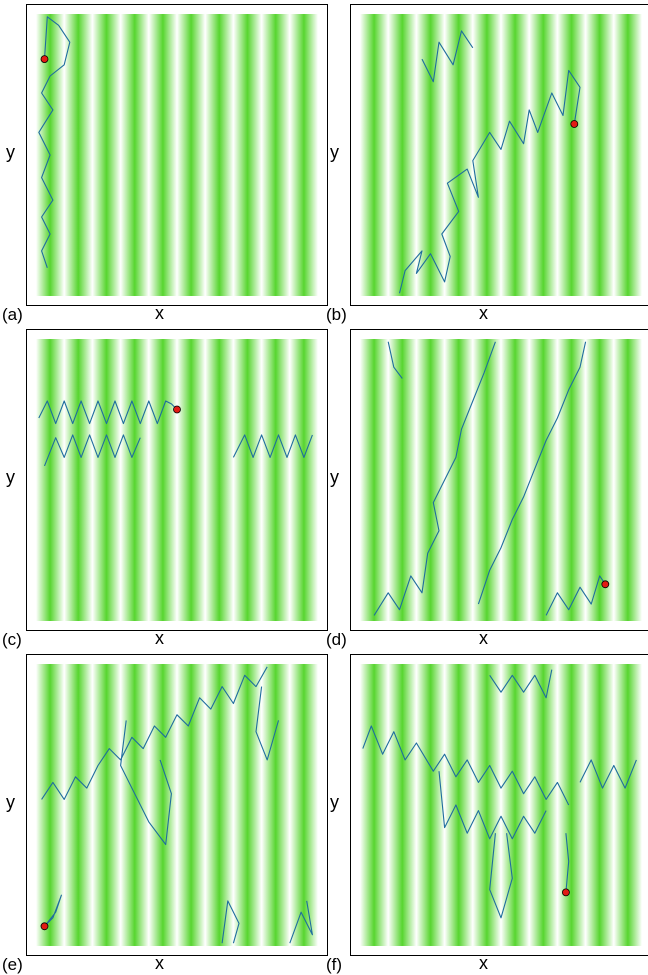 Image resolution: width=648 pixels, height=975 pixels. What do you see at coordinates (336, 639) in the screenshot?
I see `panel-tag: (d)` at bounding box center [336, 639].